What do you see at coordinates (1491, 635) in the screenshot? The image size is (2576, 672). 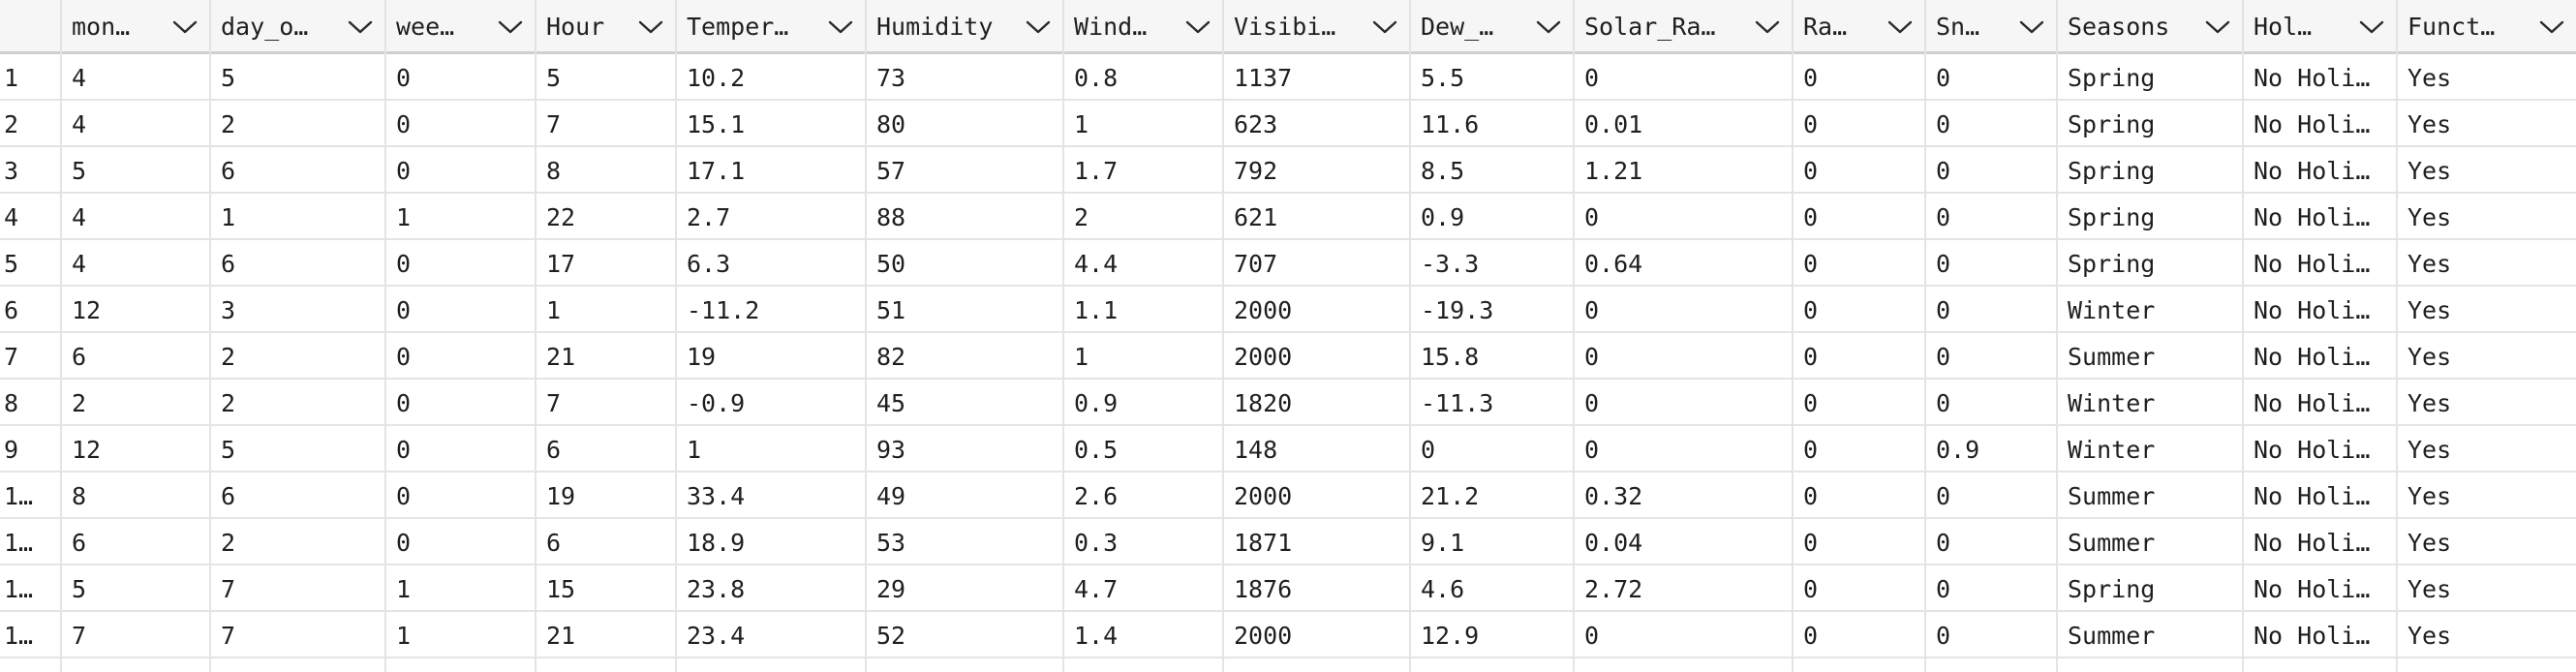 I see `table-cell: 12.9` at bounding box center [1491, 635].